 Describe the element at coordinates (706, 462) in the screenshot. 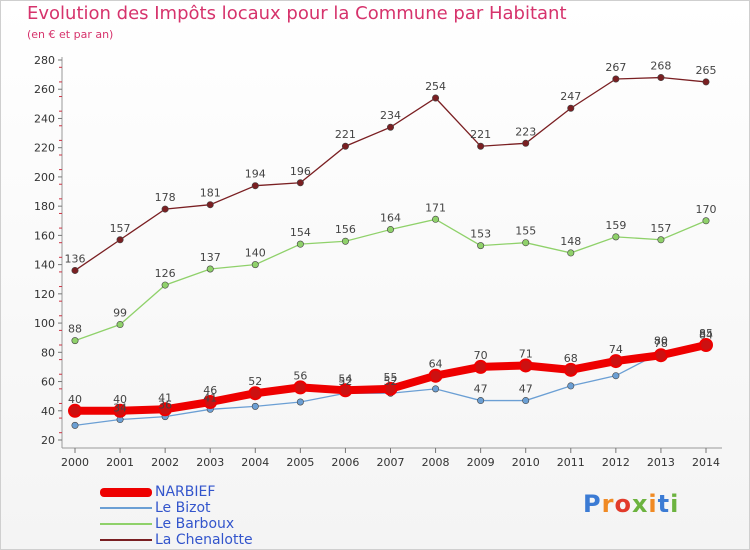

I see `x-tick-label: 2014` at that location.